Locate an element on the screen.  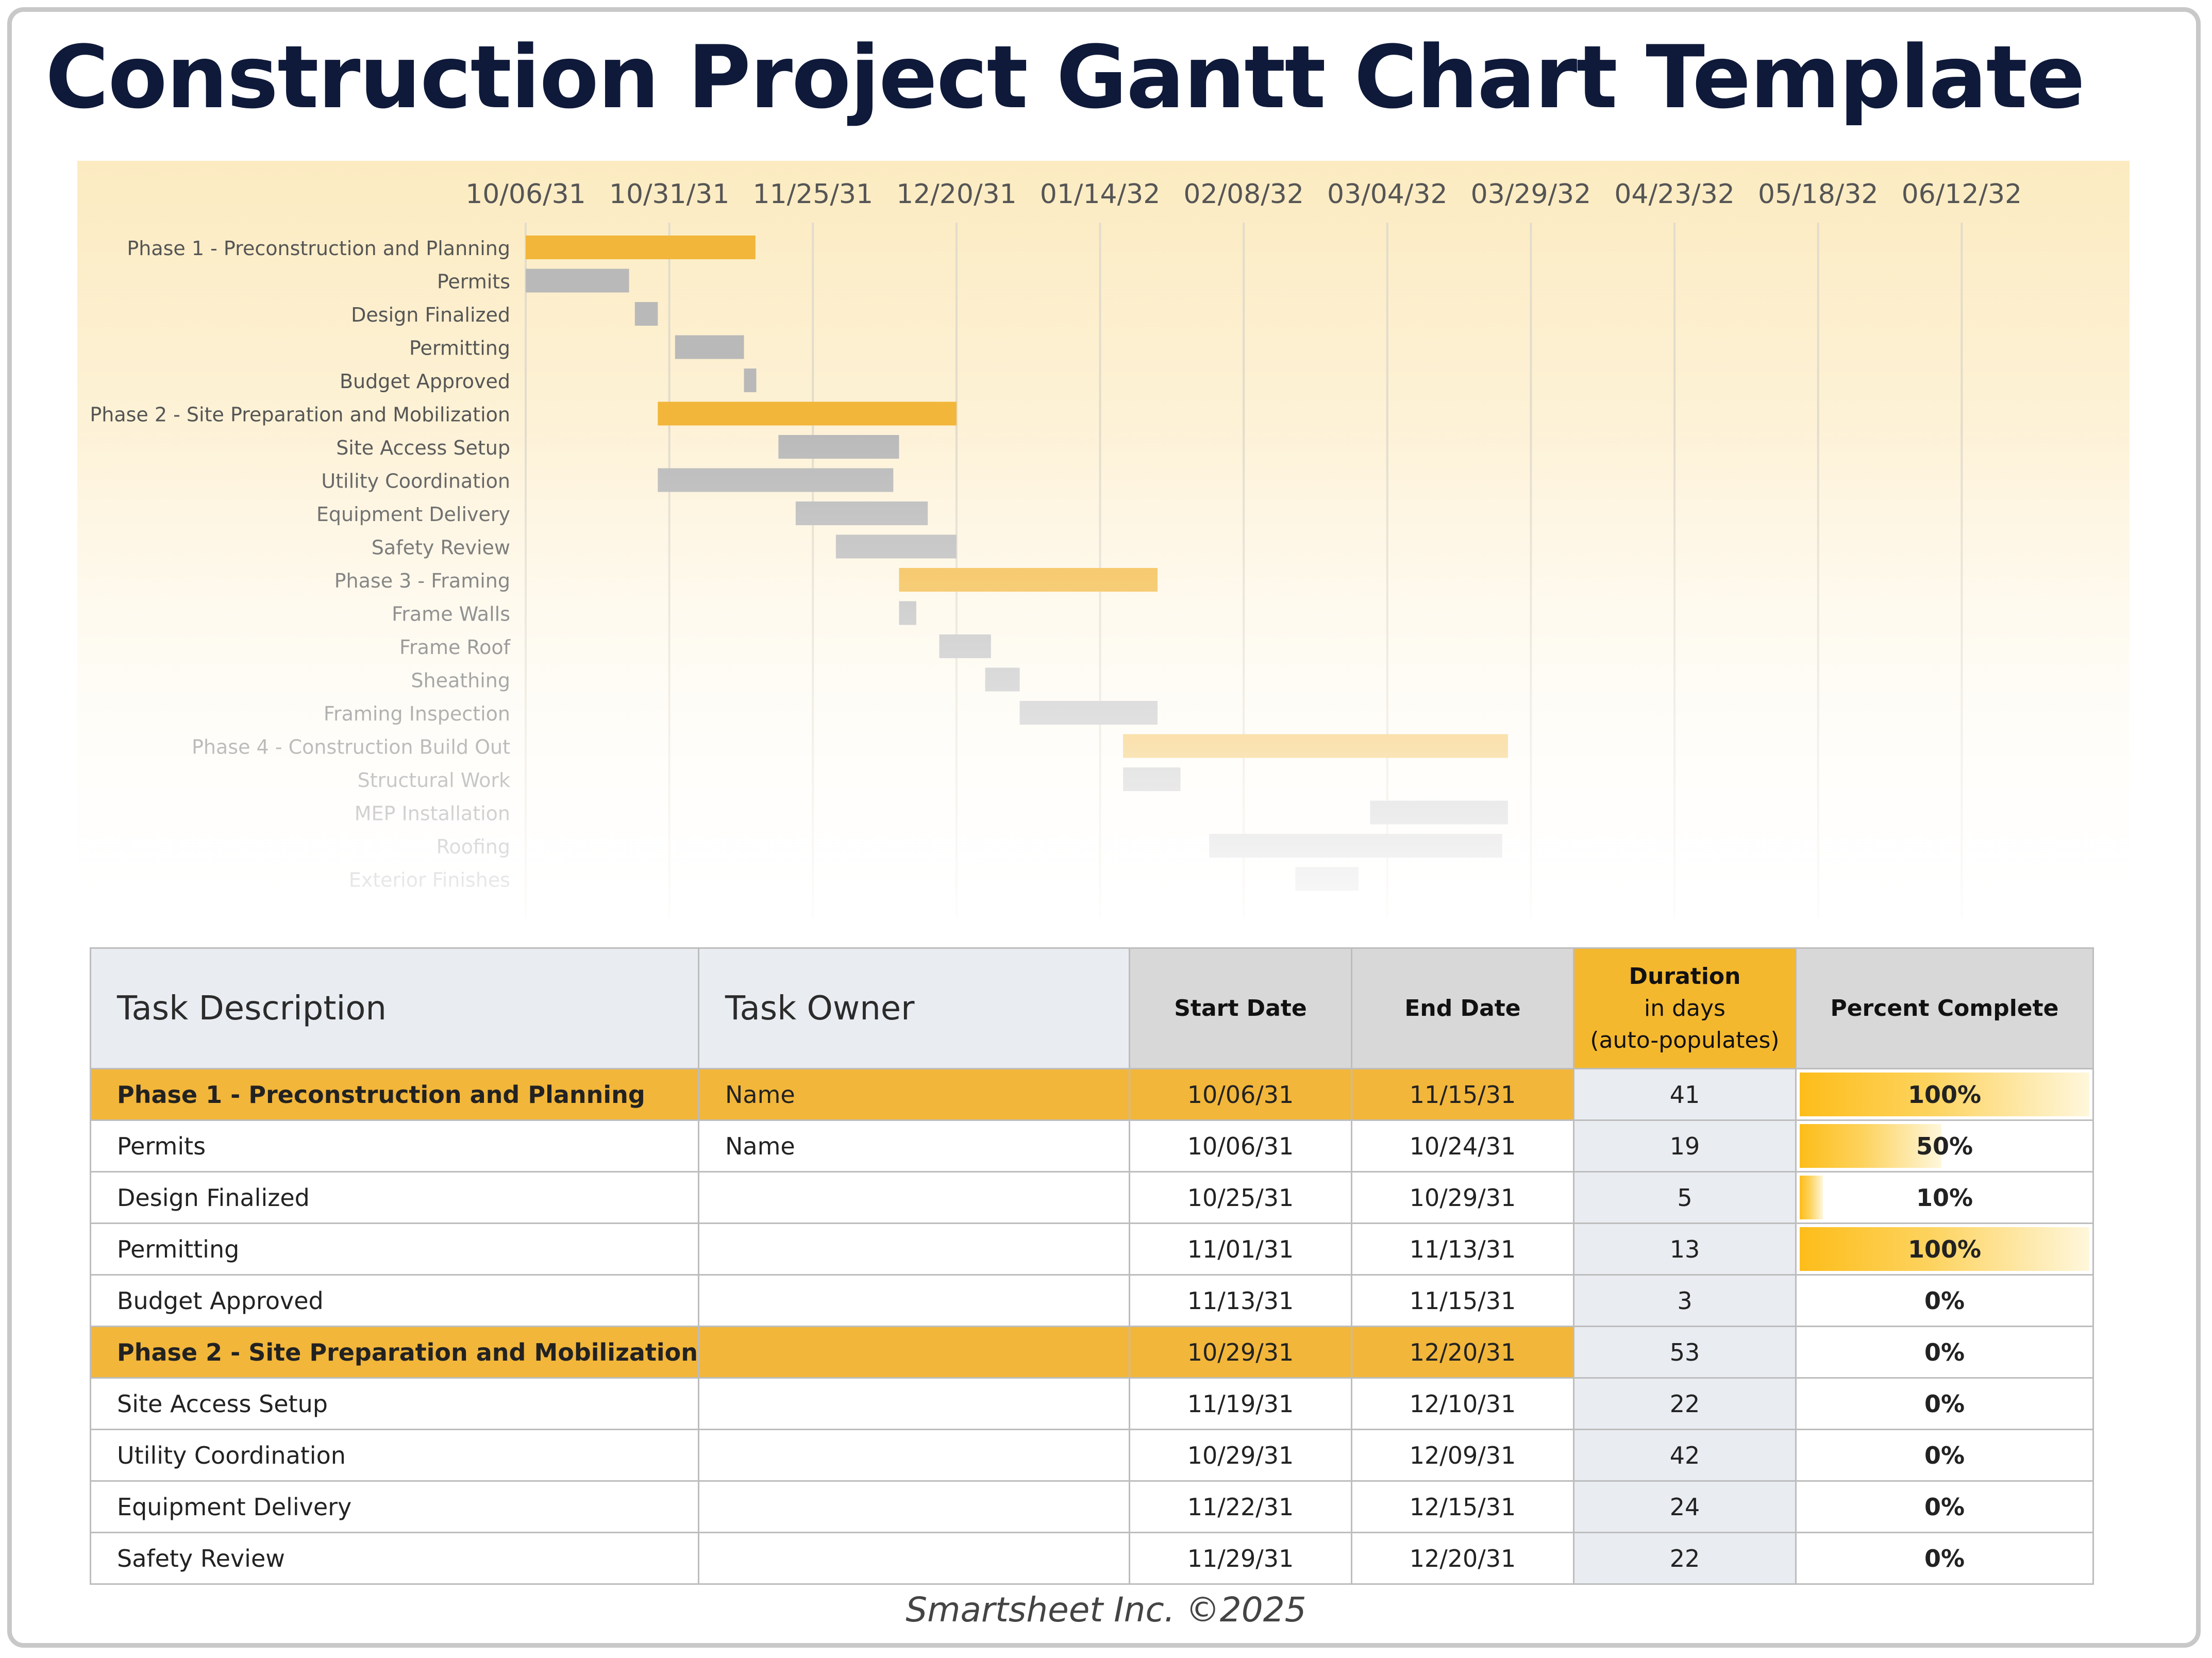
percent-complete-value: 10% is located at coordinates (1944, 1198).